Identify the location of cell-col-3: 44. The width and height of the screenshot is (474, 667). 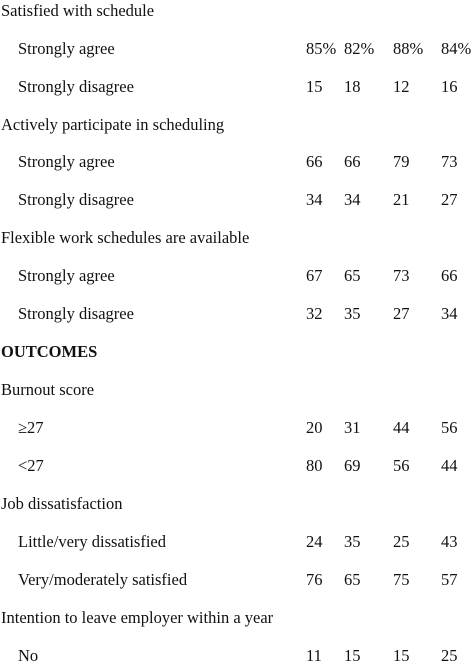
(401, 427).